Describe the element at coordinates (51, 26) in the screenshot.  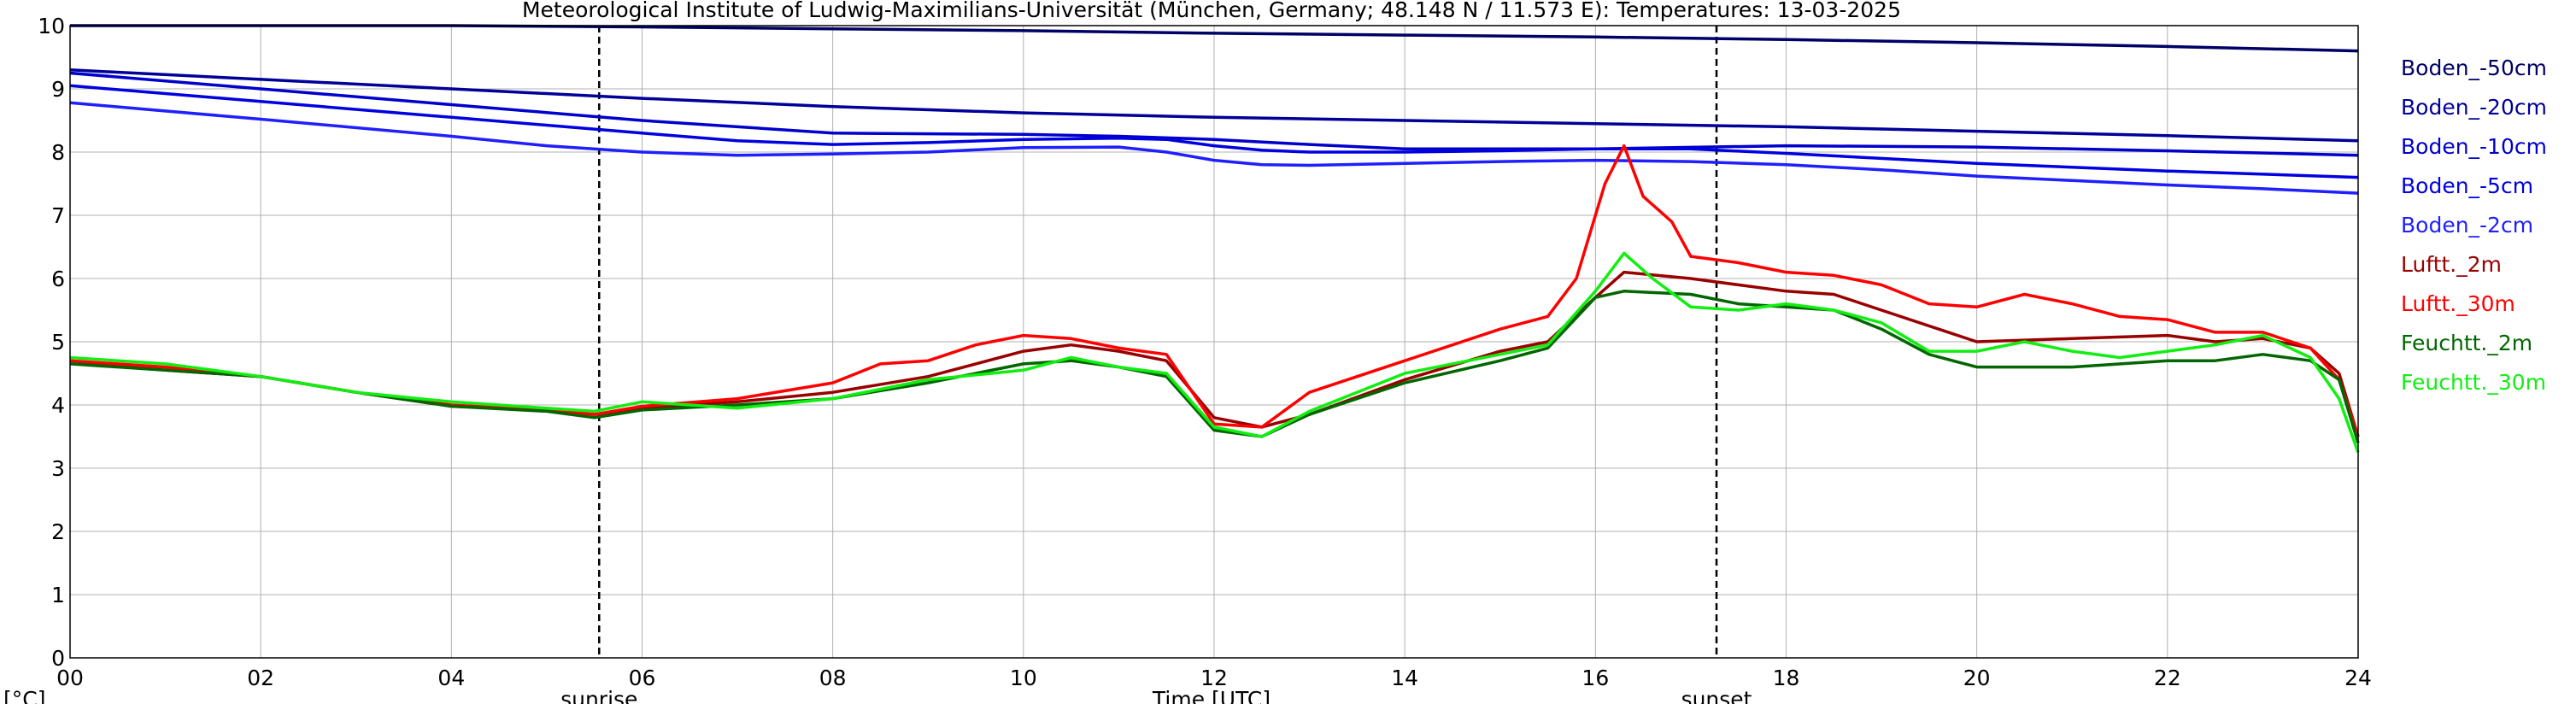
I see `y-tick-label: 10` at that location.